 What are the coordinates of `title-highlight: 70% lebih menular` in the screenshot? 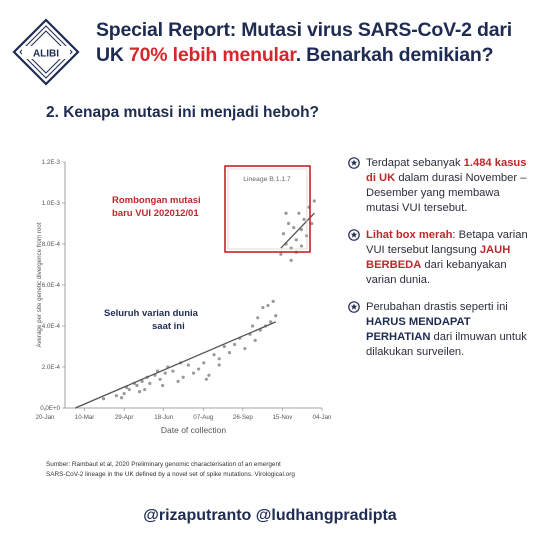 It's located at (212, 55).